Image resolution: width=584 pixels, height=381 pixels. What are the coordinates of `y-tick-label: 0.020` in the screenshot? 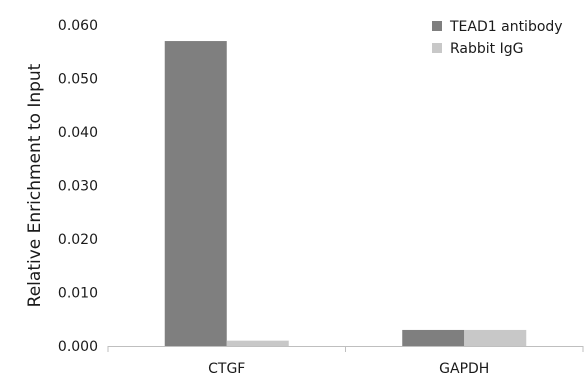 It's located at (78, 240).